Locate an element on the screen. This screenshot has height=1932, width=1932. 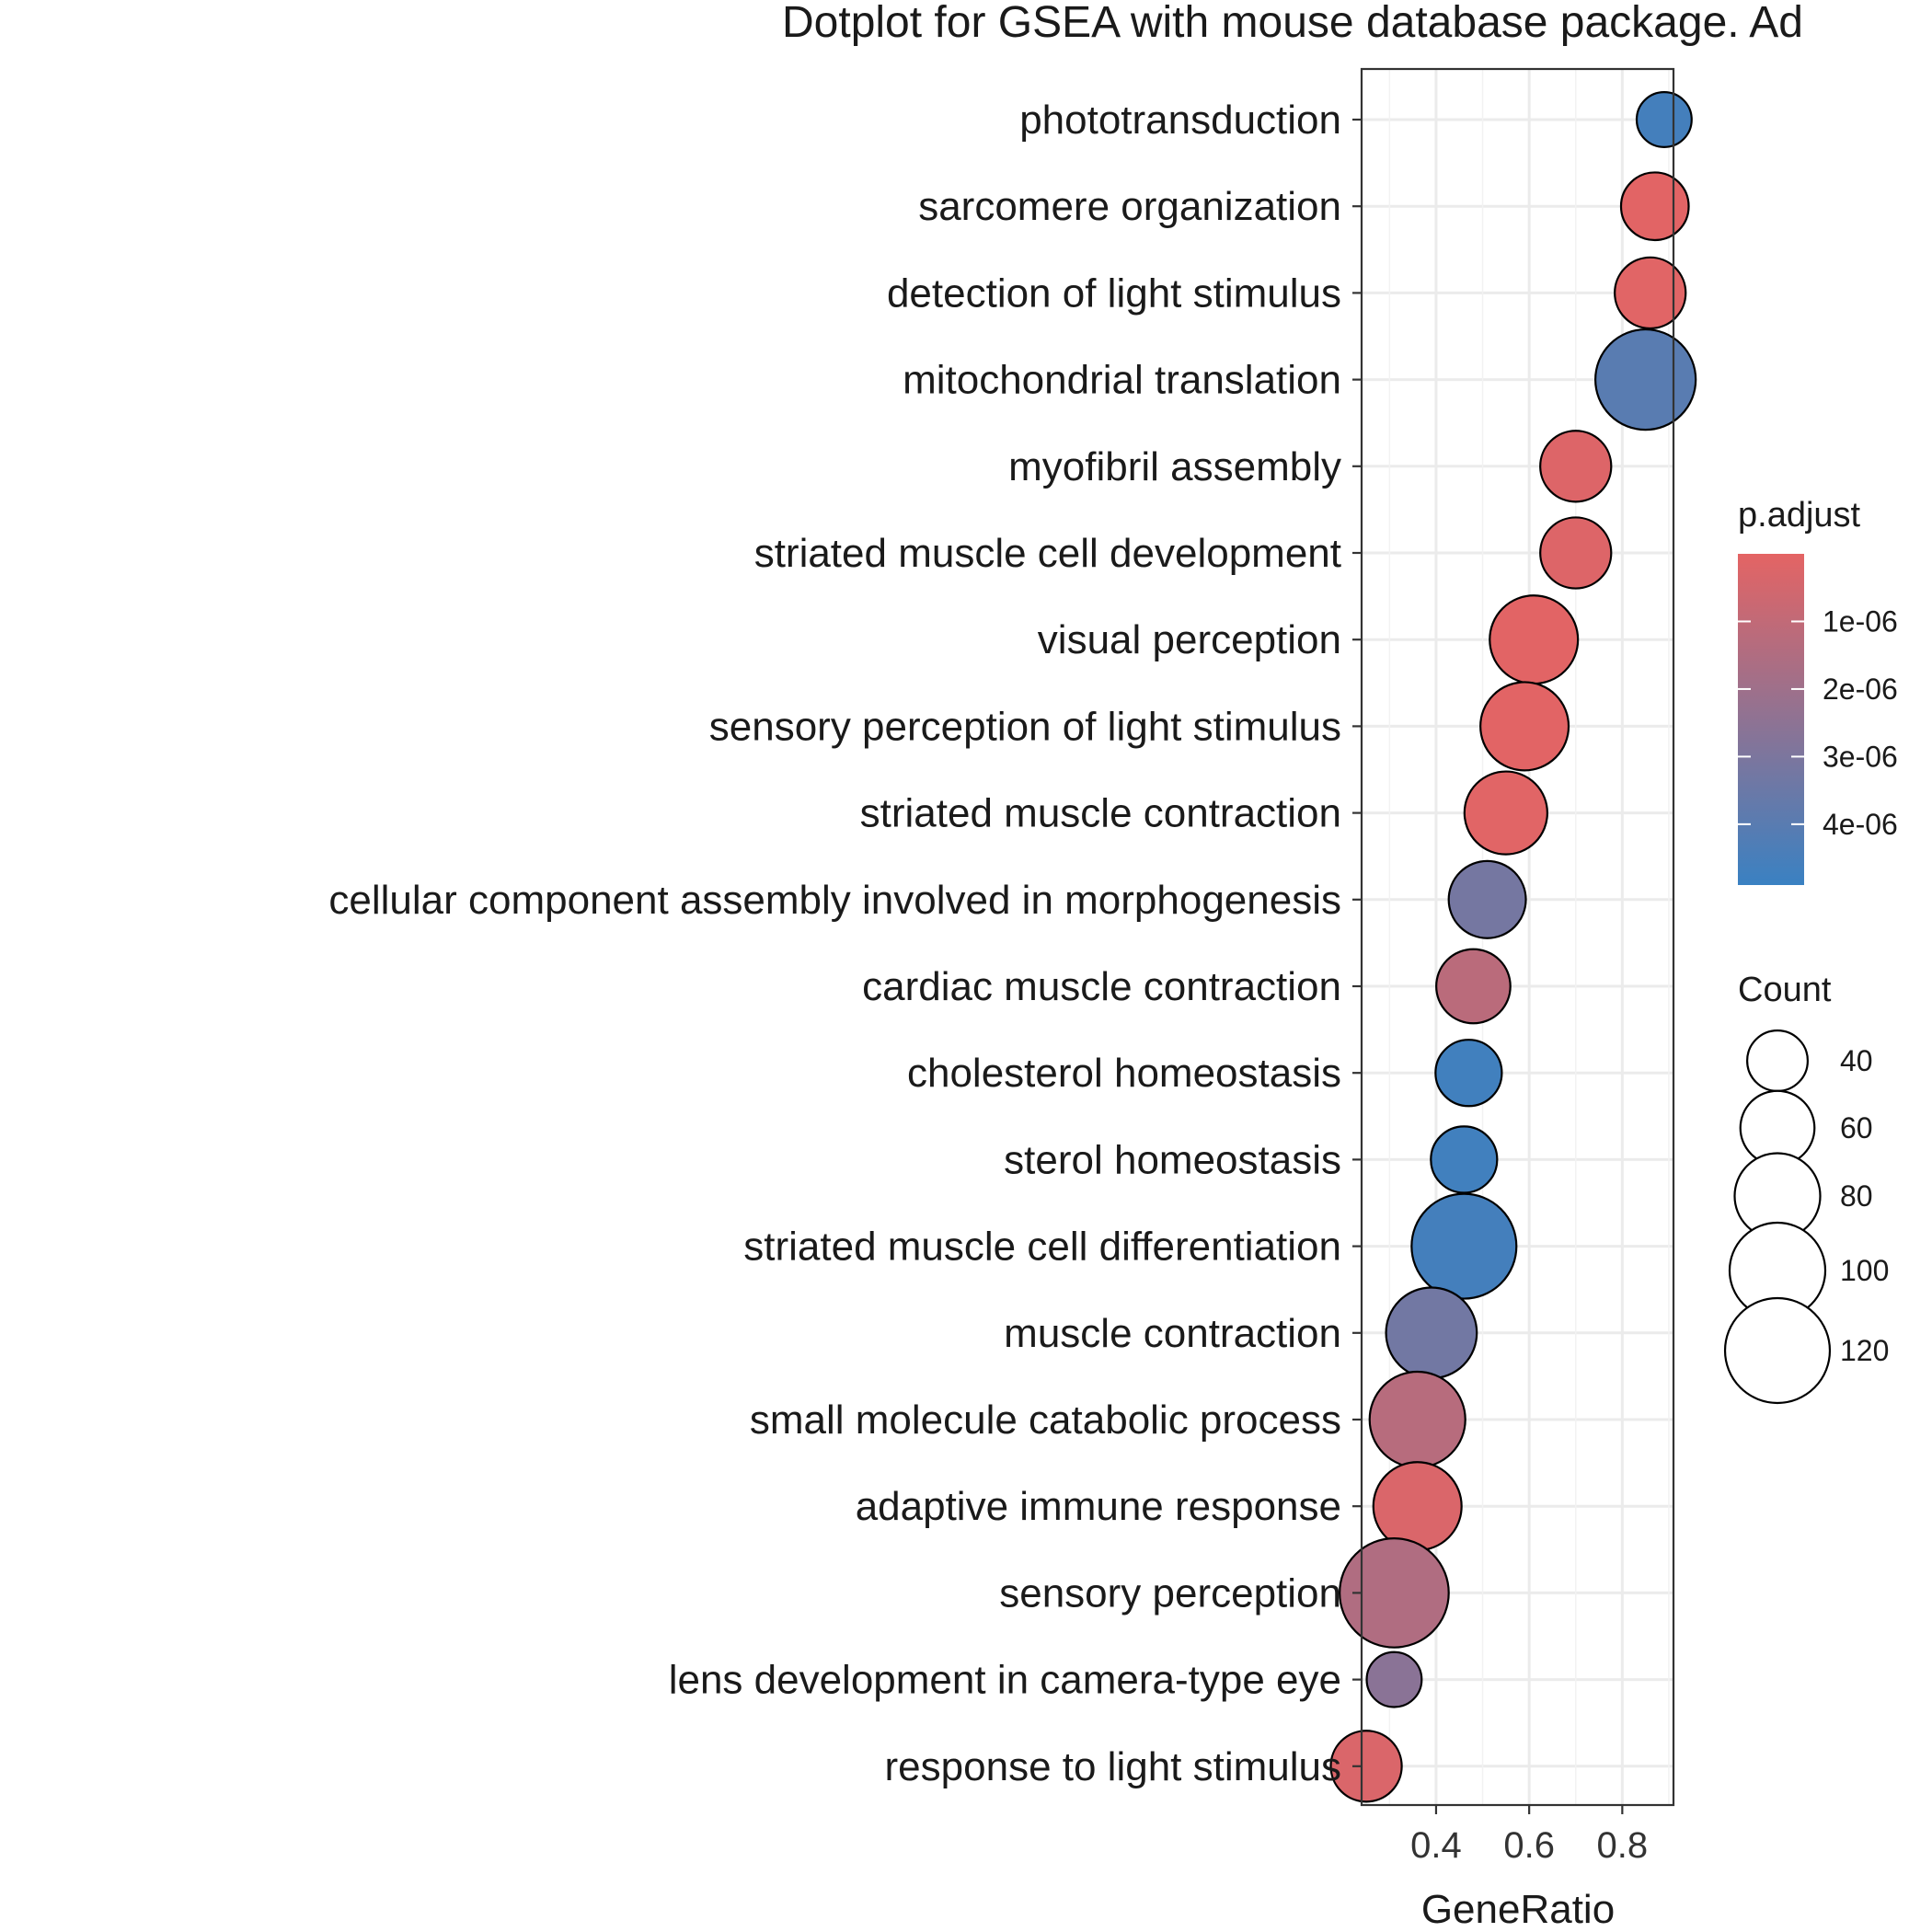
x-axis-tick-label: 0.4 is located at coordinates (1436, 1845).